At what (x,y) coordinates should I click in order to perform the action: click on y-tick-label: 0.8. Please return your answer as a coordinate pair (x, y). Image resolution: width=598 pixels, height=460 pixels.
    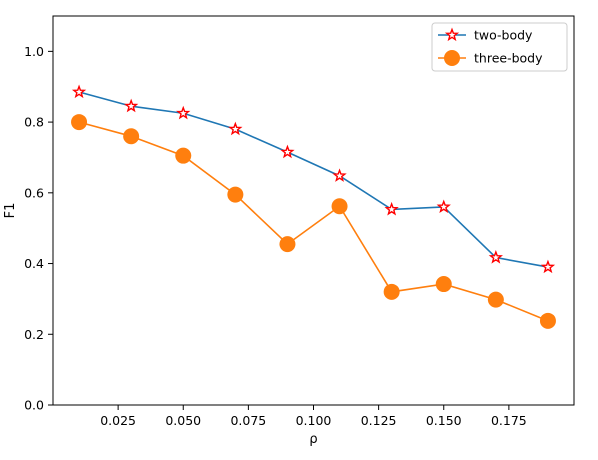
    Looking at the image, I should click on (34, 122).